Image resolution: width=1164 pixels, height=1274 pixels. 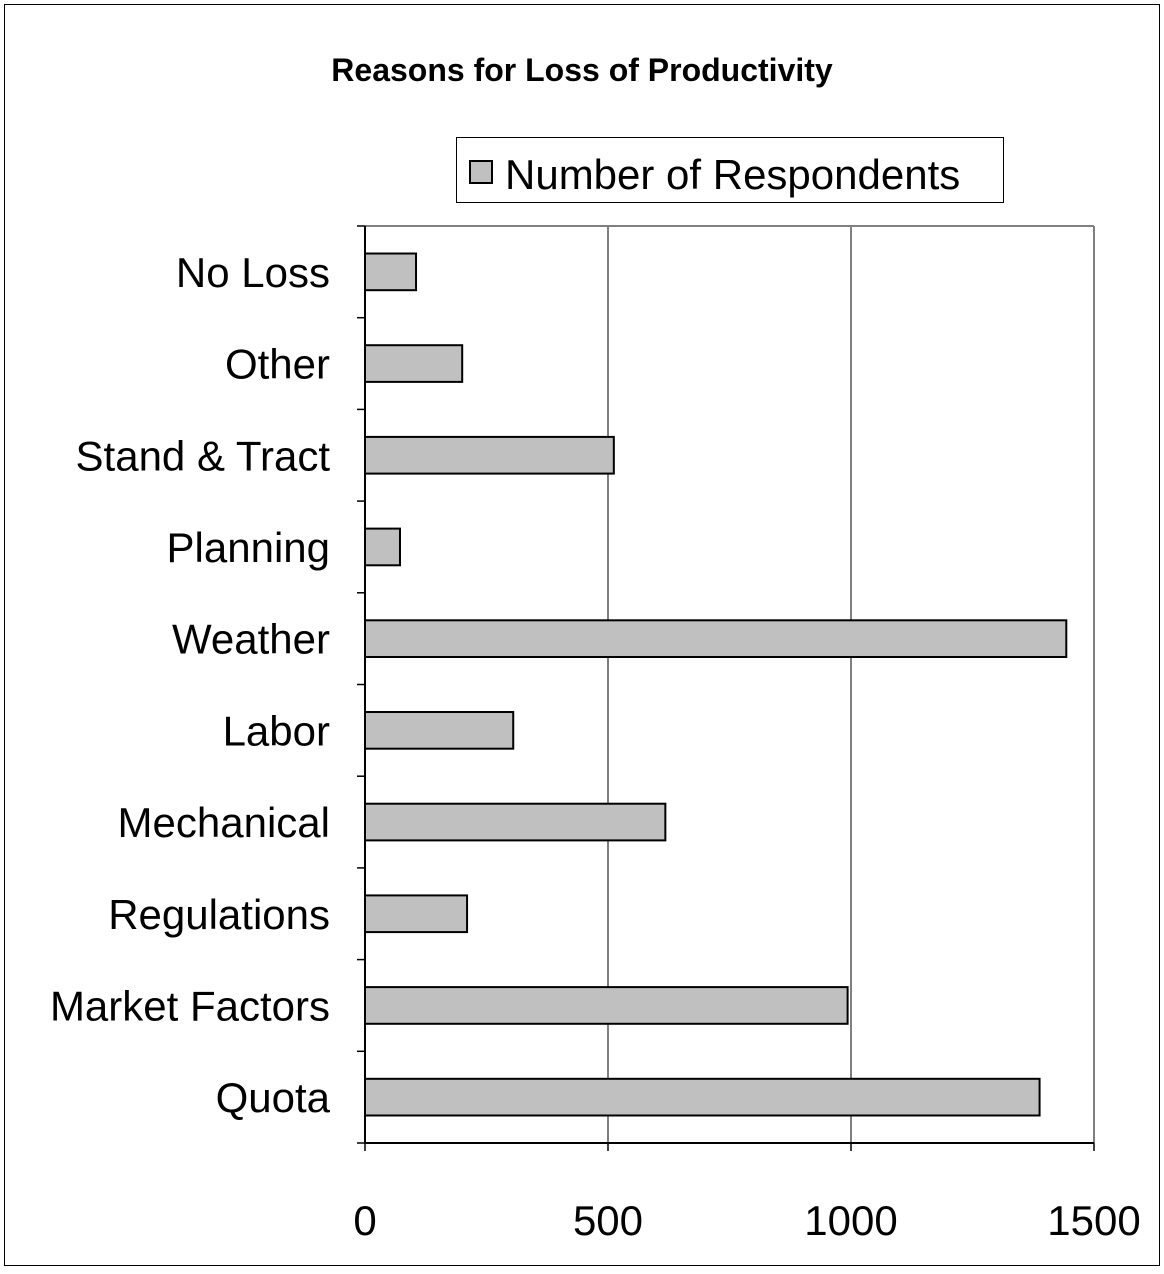 I want to click on x-tick-label-0: 0, so click(x=364, y=1220).